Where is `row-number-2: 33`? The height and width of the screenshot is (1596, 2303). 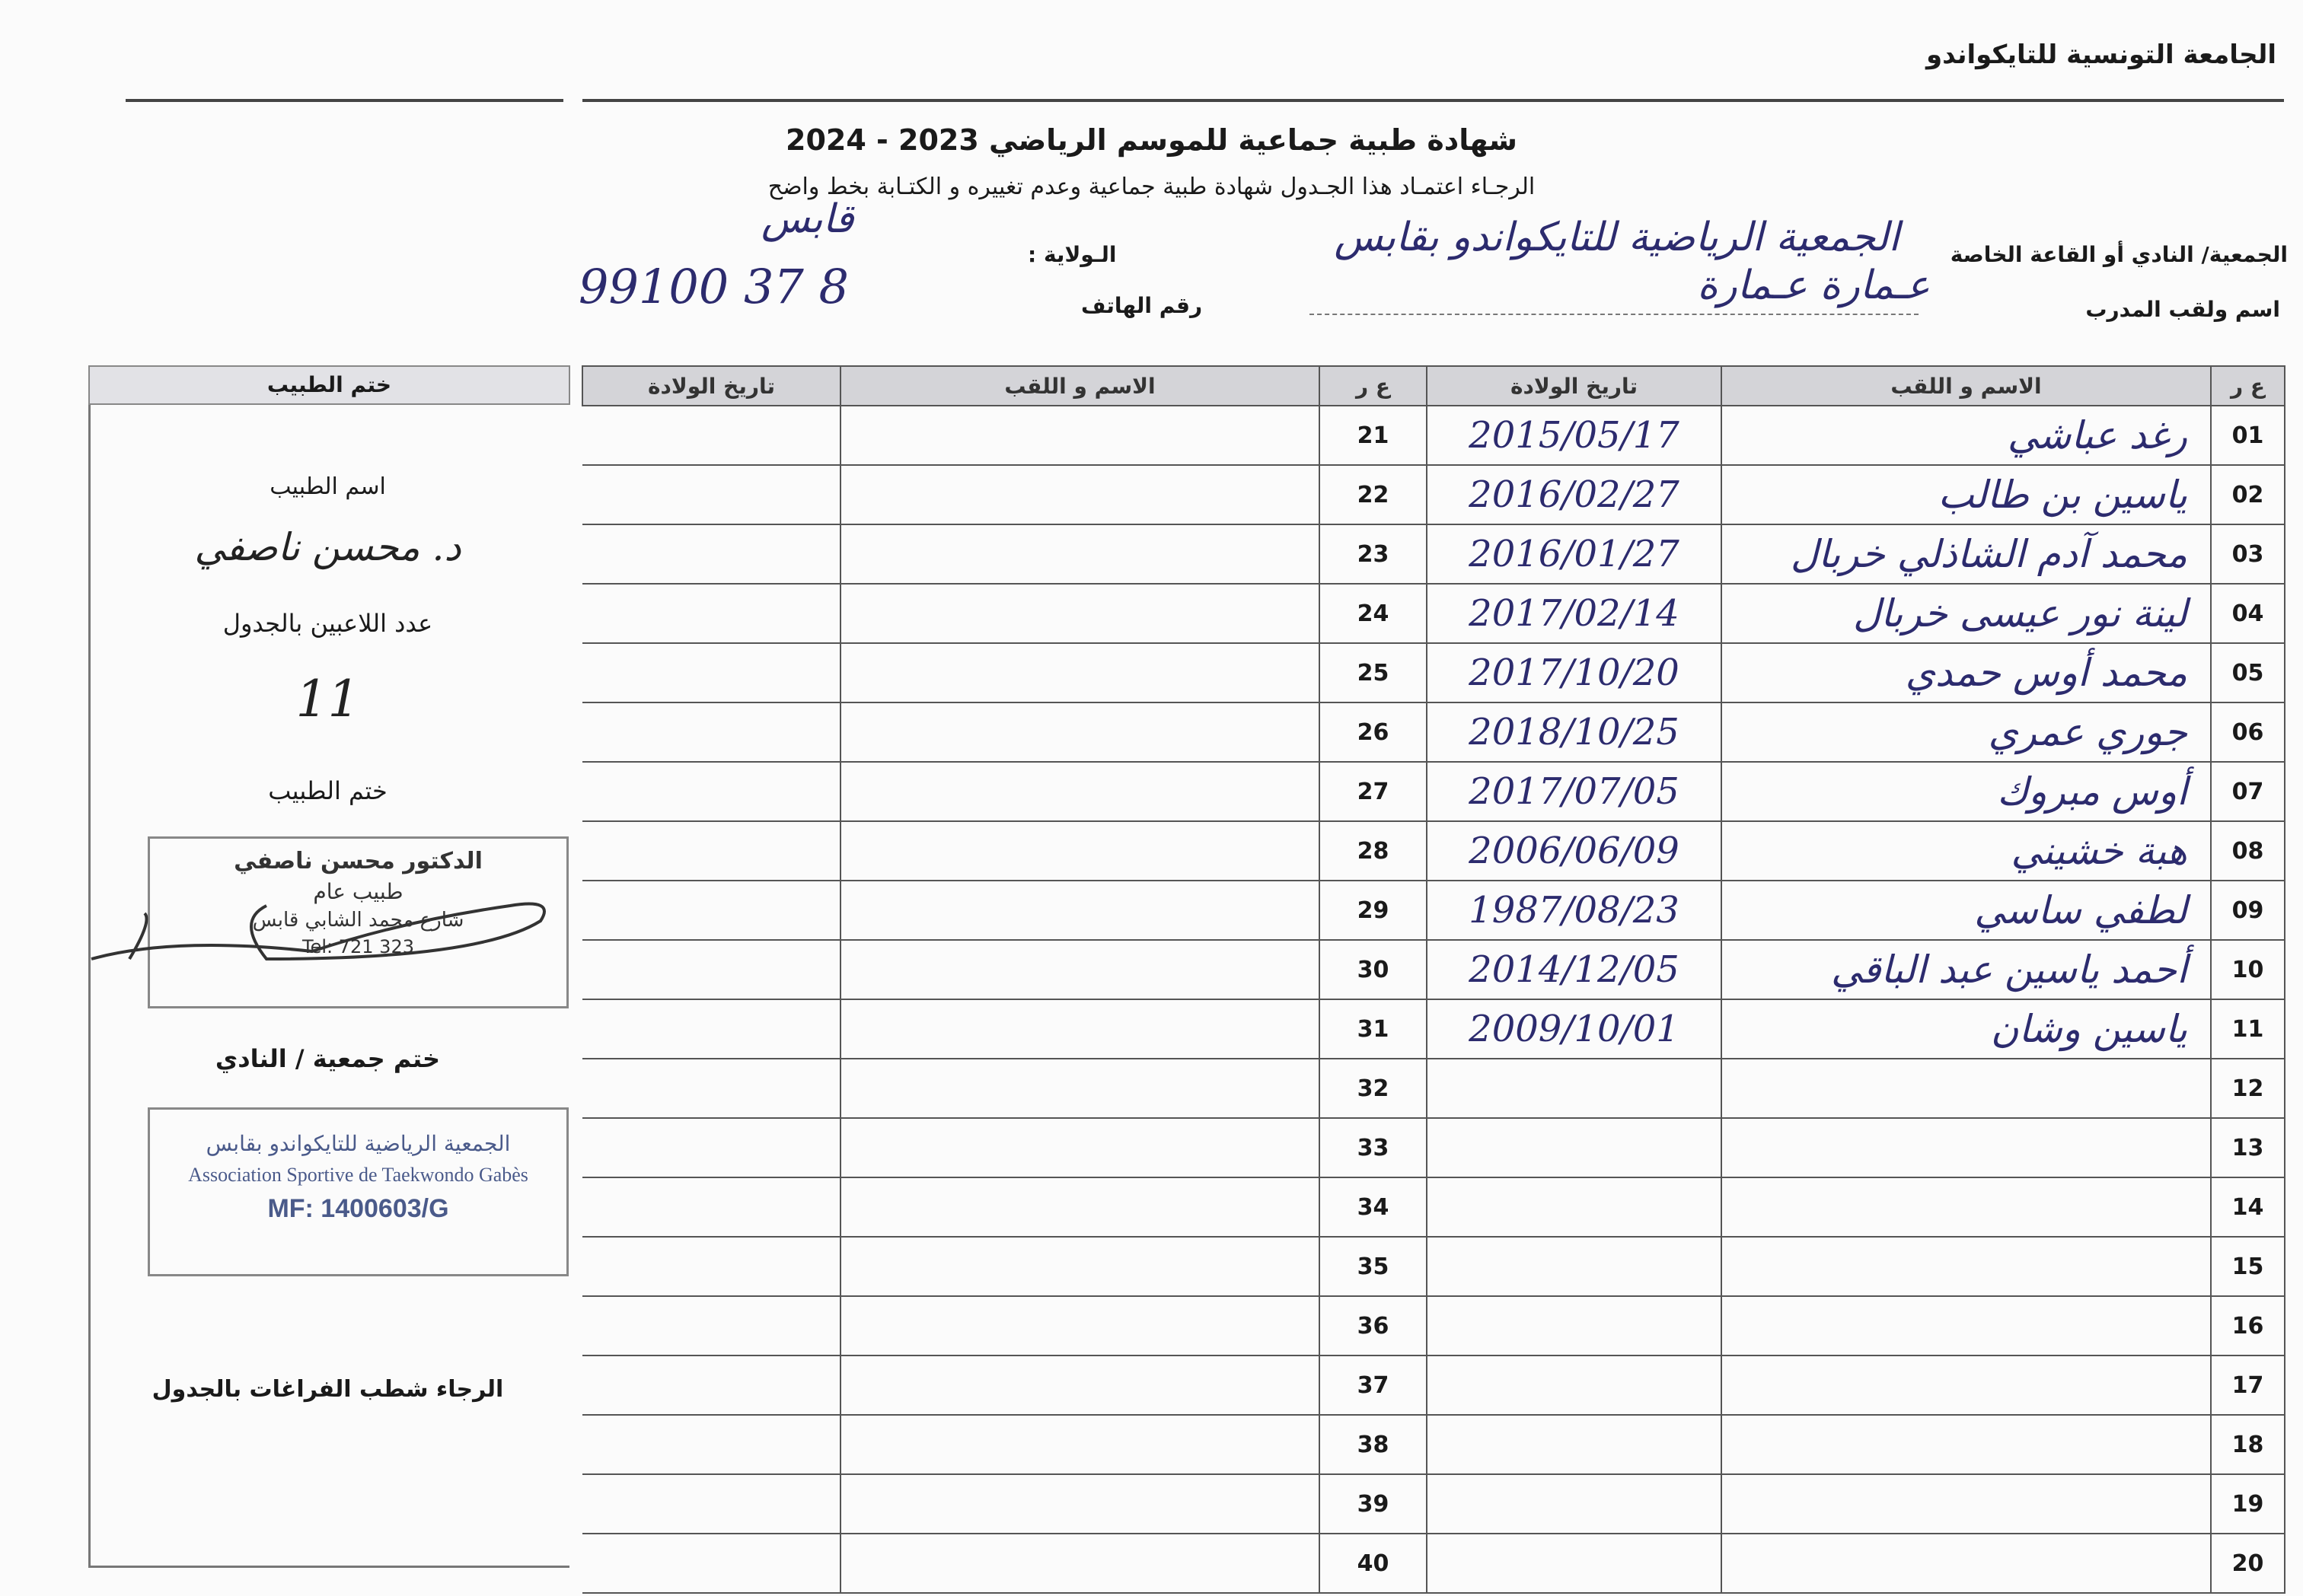
row-number-2: 33 is located at coordinates (1373, 1147).